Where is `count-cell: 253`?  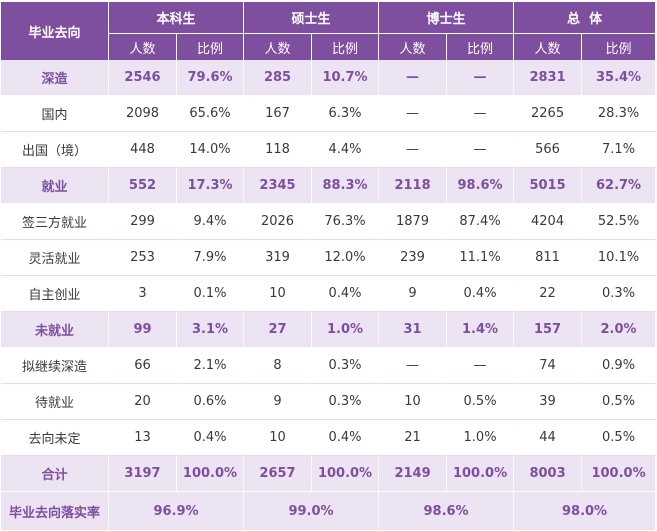
count-cell: 253 is located at coordinates (143, 258).